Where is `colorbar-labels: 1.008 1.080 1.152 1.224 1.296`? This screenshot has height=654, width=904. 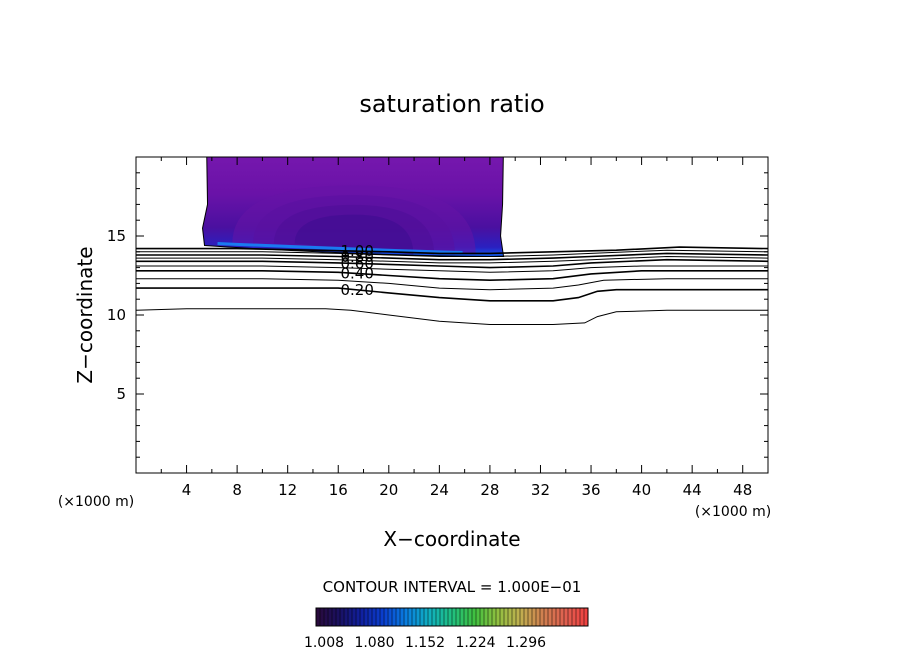 colorbar-labels: 1.008 1.080 1.152 1.224 1.296 is located at coordinates (425, 643).